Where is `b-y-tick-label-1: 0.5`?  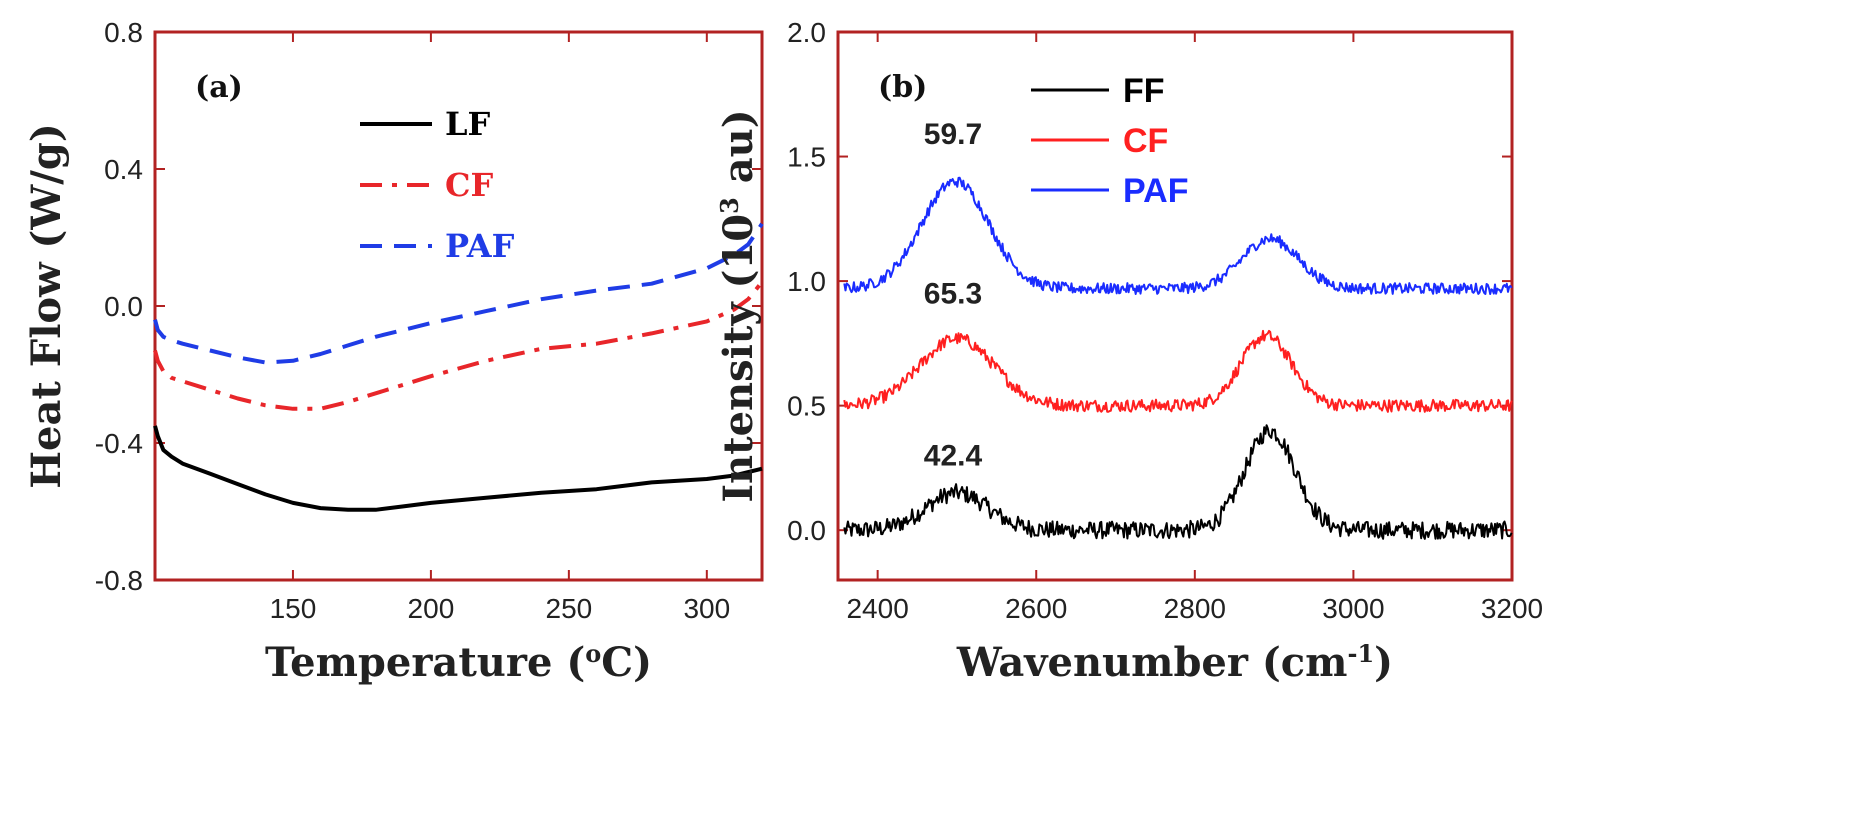 b-y-tick-label-1: 0.5 is located at coordinates (806, 406).